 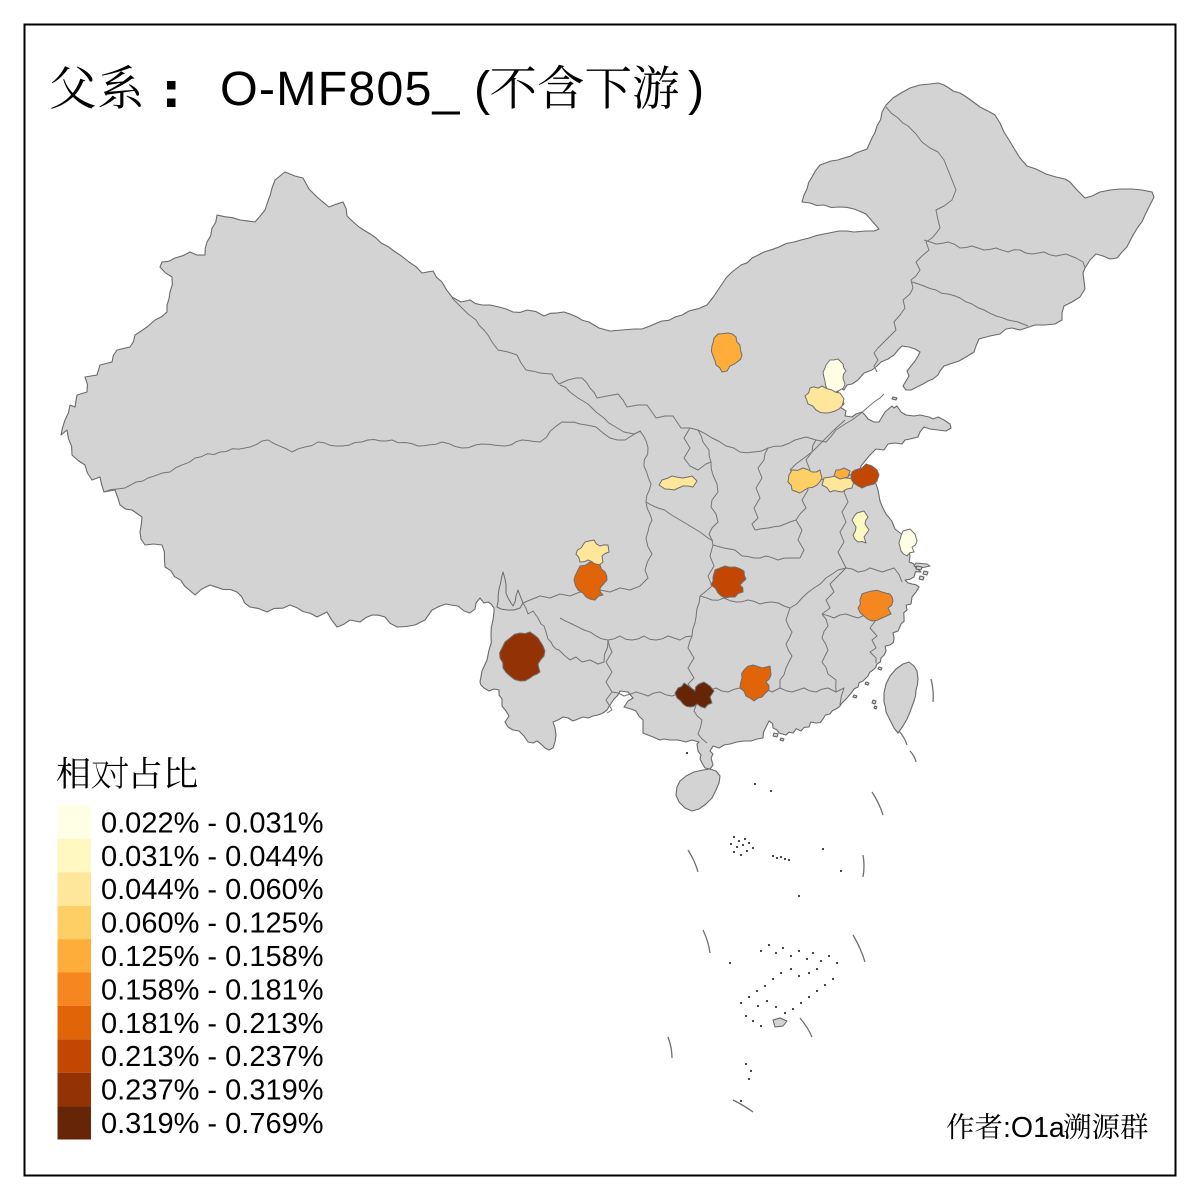 I want to click on svg-text: 0.237% - 0.319%, so click(x=212, y=1091).